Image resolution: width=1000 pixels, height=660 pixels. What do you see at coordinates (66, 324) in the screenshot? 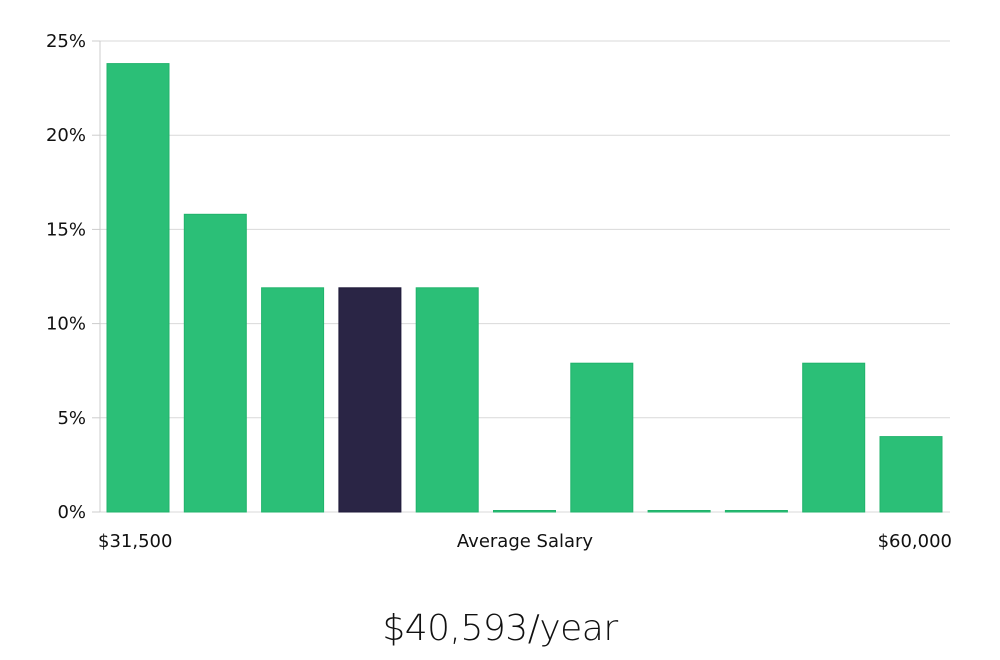
I see `y-tick-label: 10%` at bounding box center [66, 324].